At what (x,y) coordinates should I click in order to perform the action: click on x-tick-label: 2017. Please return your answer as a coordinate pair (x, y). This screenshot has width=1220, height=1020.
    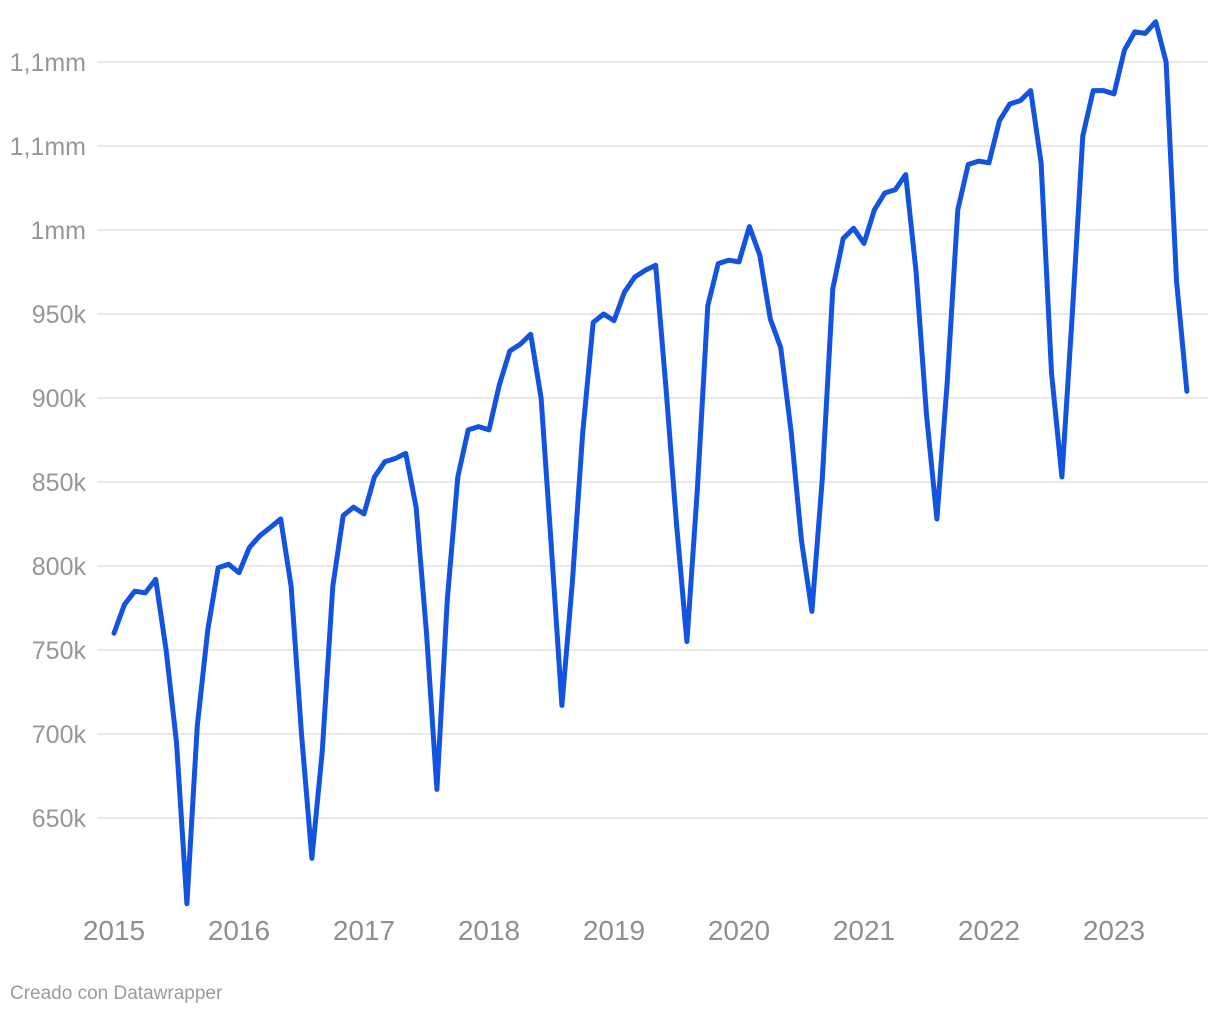
    Looking at the image, I should click on (364, 930).